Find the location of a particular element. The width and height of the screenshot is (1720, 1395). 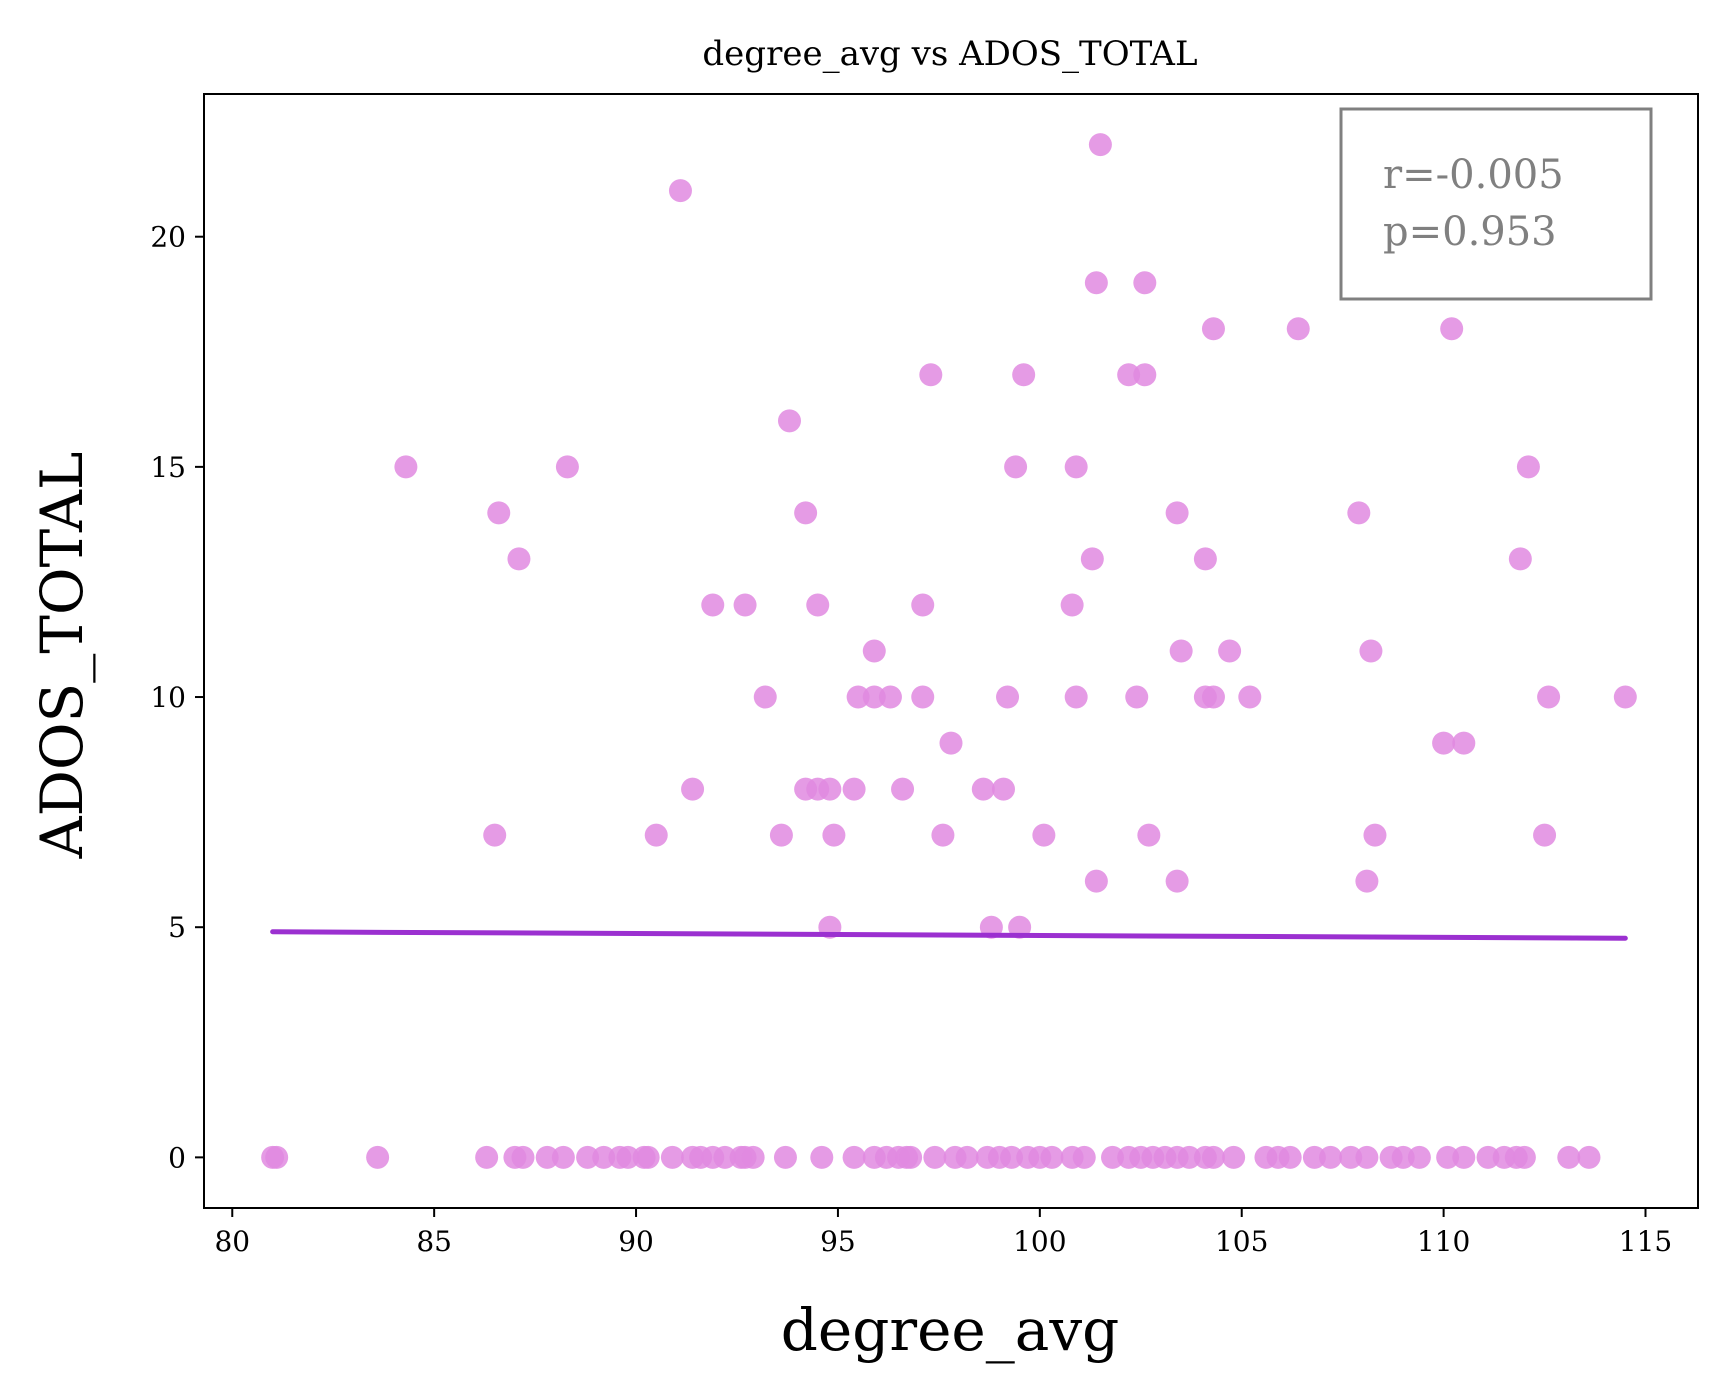

y-axis-label: ADOS_TOTAL is located at coordinates (62, 656).